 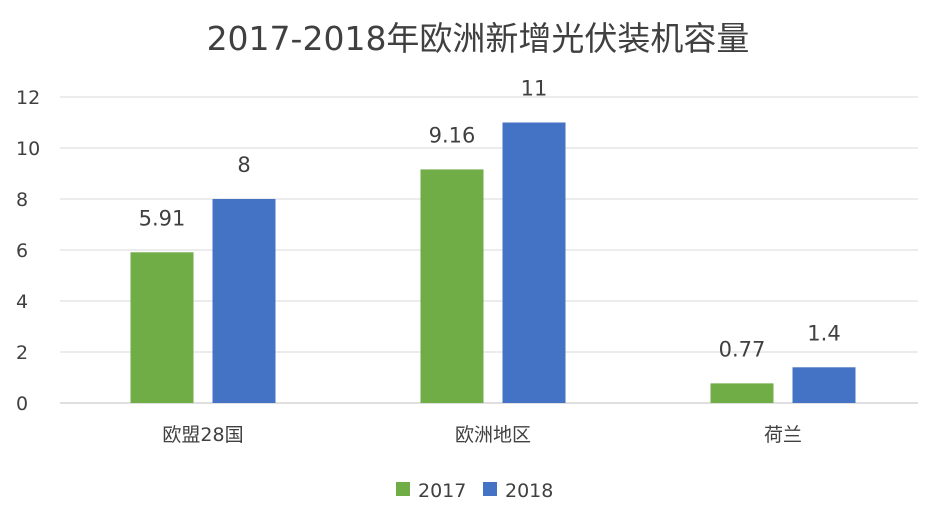 What do you see at coordinates (742, 349) in the screenshot?
I see `data-label-2017-2: 0.77` at bounding box center [742, 349].